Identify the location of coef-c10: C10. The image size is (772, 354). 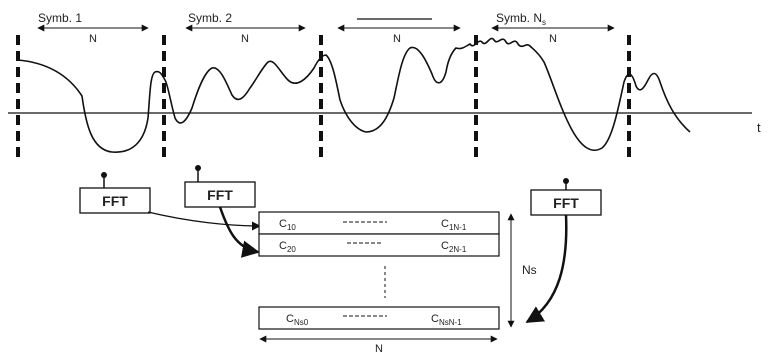
(287, 225).